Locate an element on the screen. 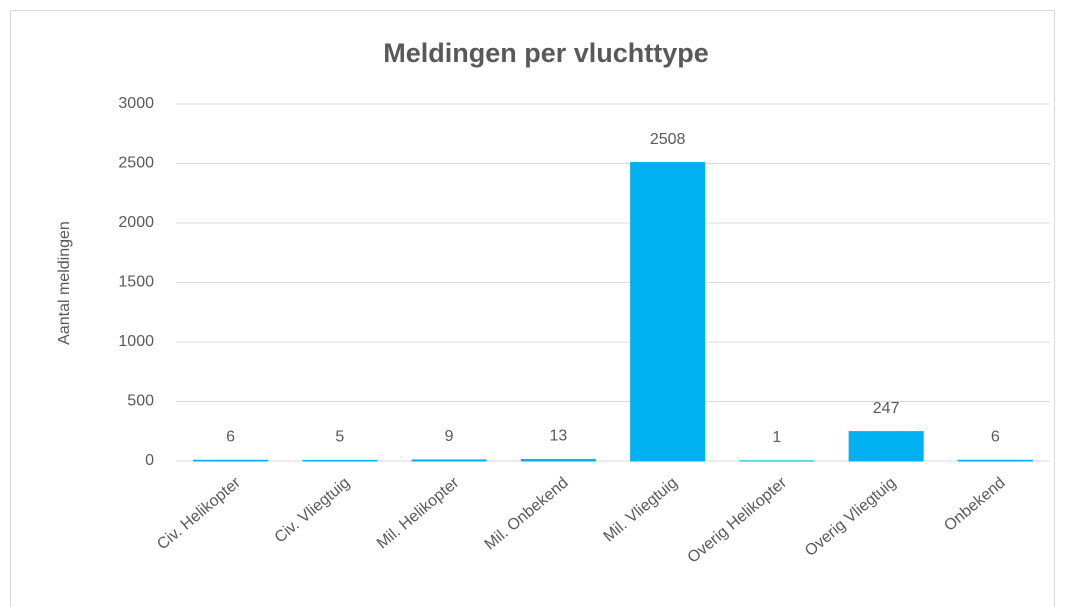 The image size is (1065, 607). y-tick-label: 1500 is located at coordinates (136, 282).